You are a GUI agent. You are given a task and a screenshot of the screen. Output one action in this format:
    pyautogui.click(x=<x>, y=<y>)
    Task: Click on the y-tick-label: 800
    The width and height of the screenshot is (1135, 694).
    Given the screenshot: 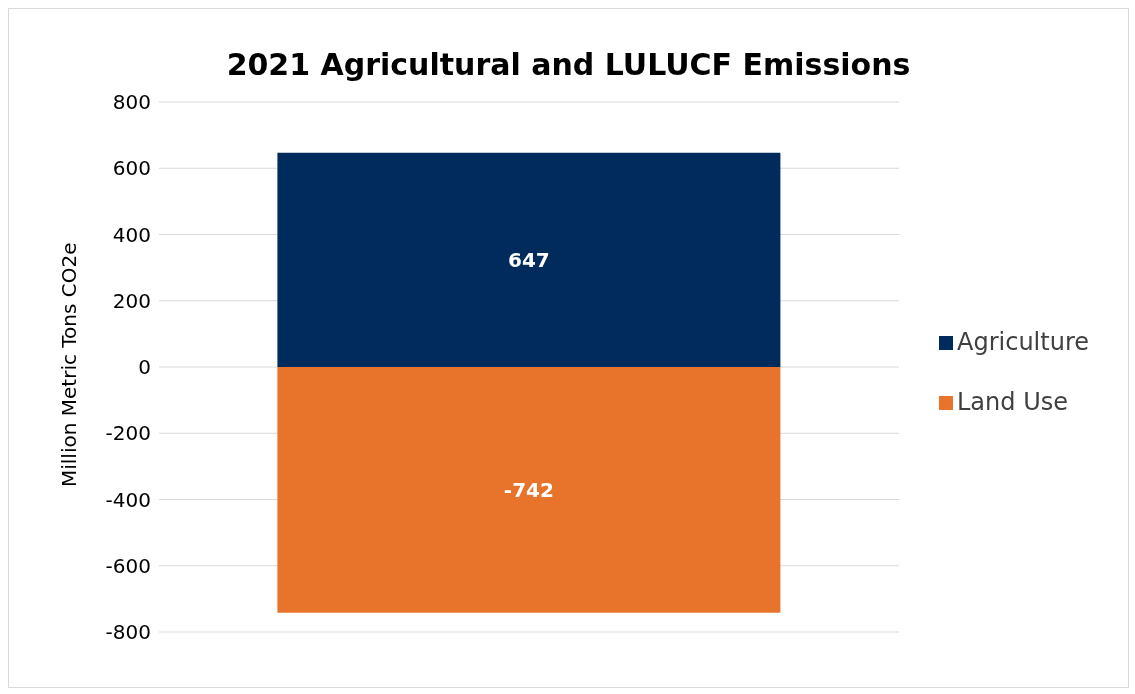 What is the action you would take?
    pyautogui.click(x=131, y=102)
    